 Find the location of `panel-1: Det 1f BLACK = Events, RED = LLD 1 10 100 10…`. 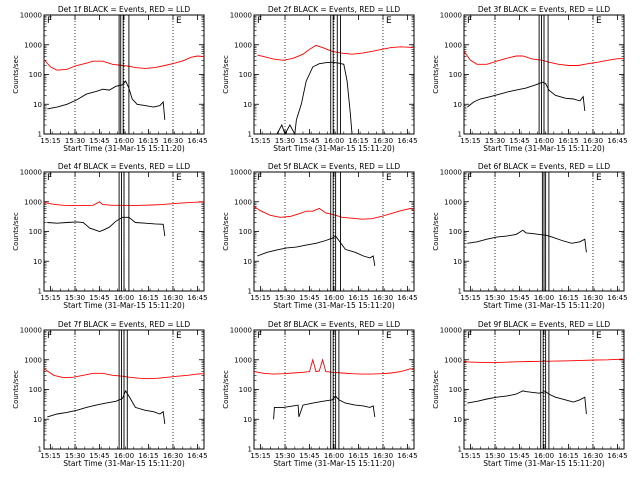

panel-1: Det 1f BLACK = Events, RED = LLD 1 10 100 10… is located at coordinates (110, 79).